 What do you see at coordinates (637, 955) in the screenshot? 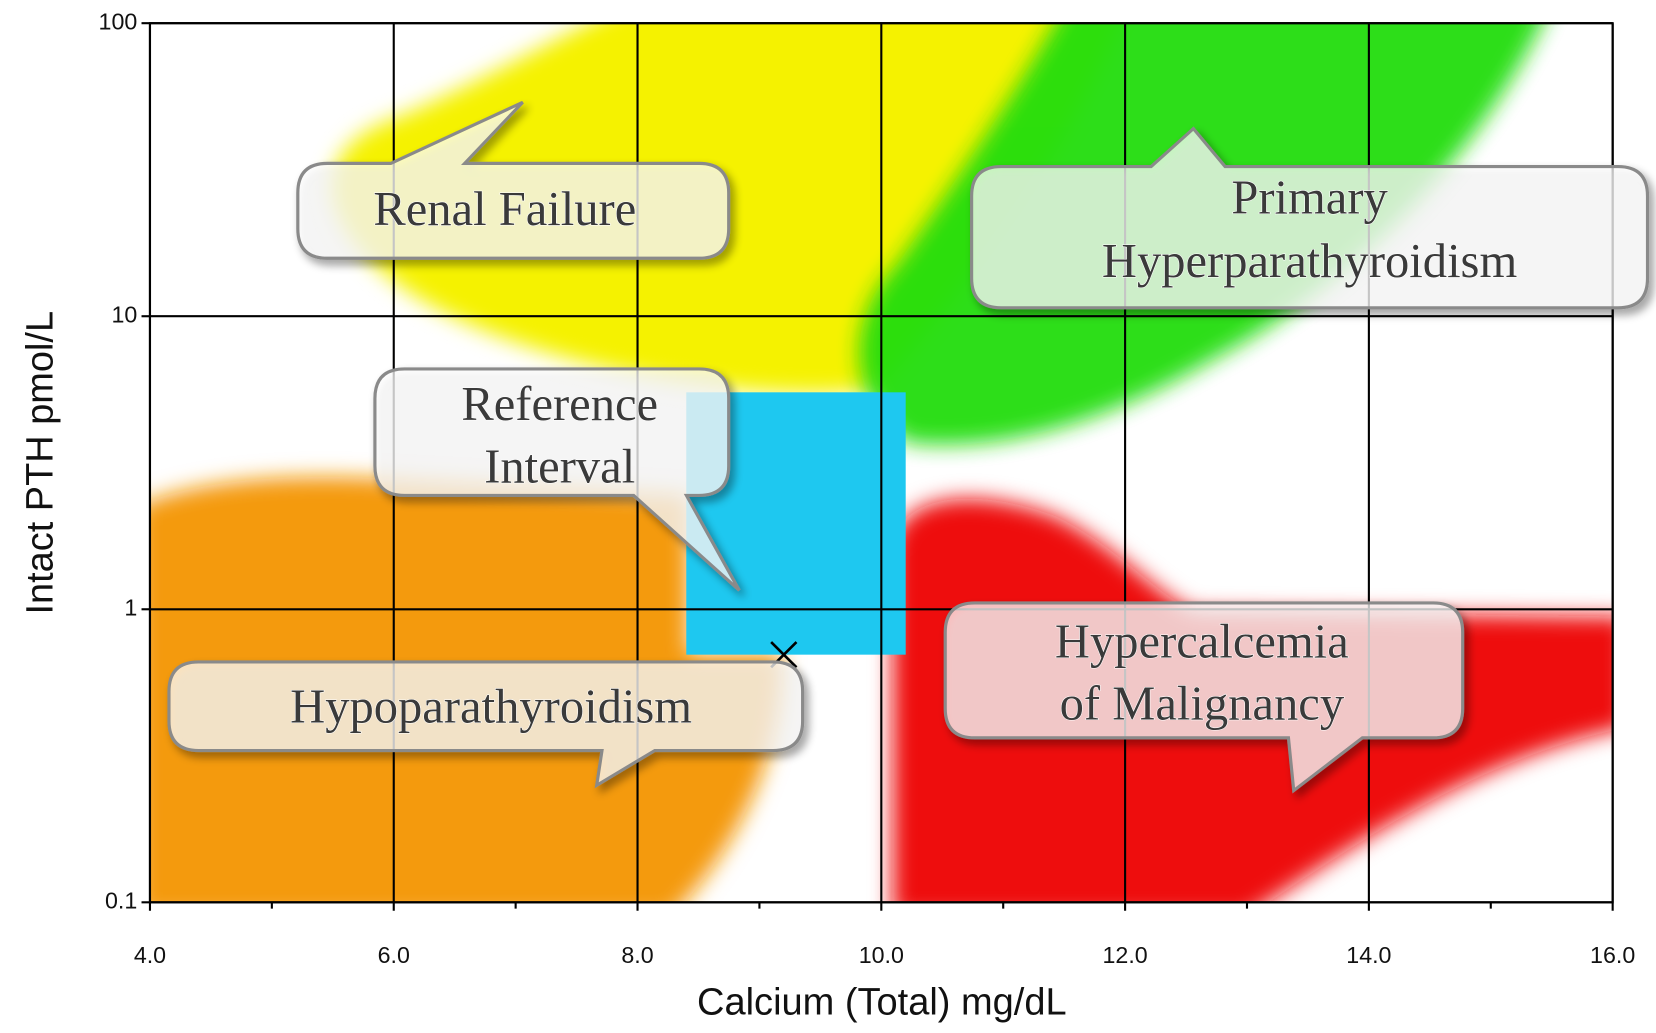
I see `x-tick-label: 8.0` at bounding box center [637, 955].